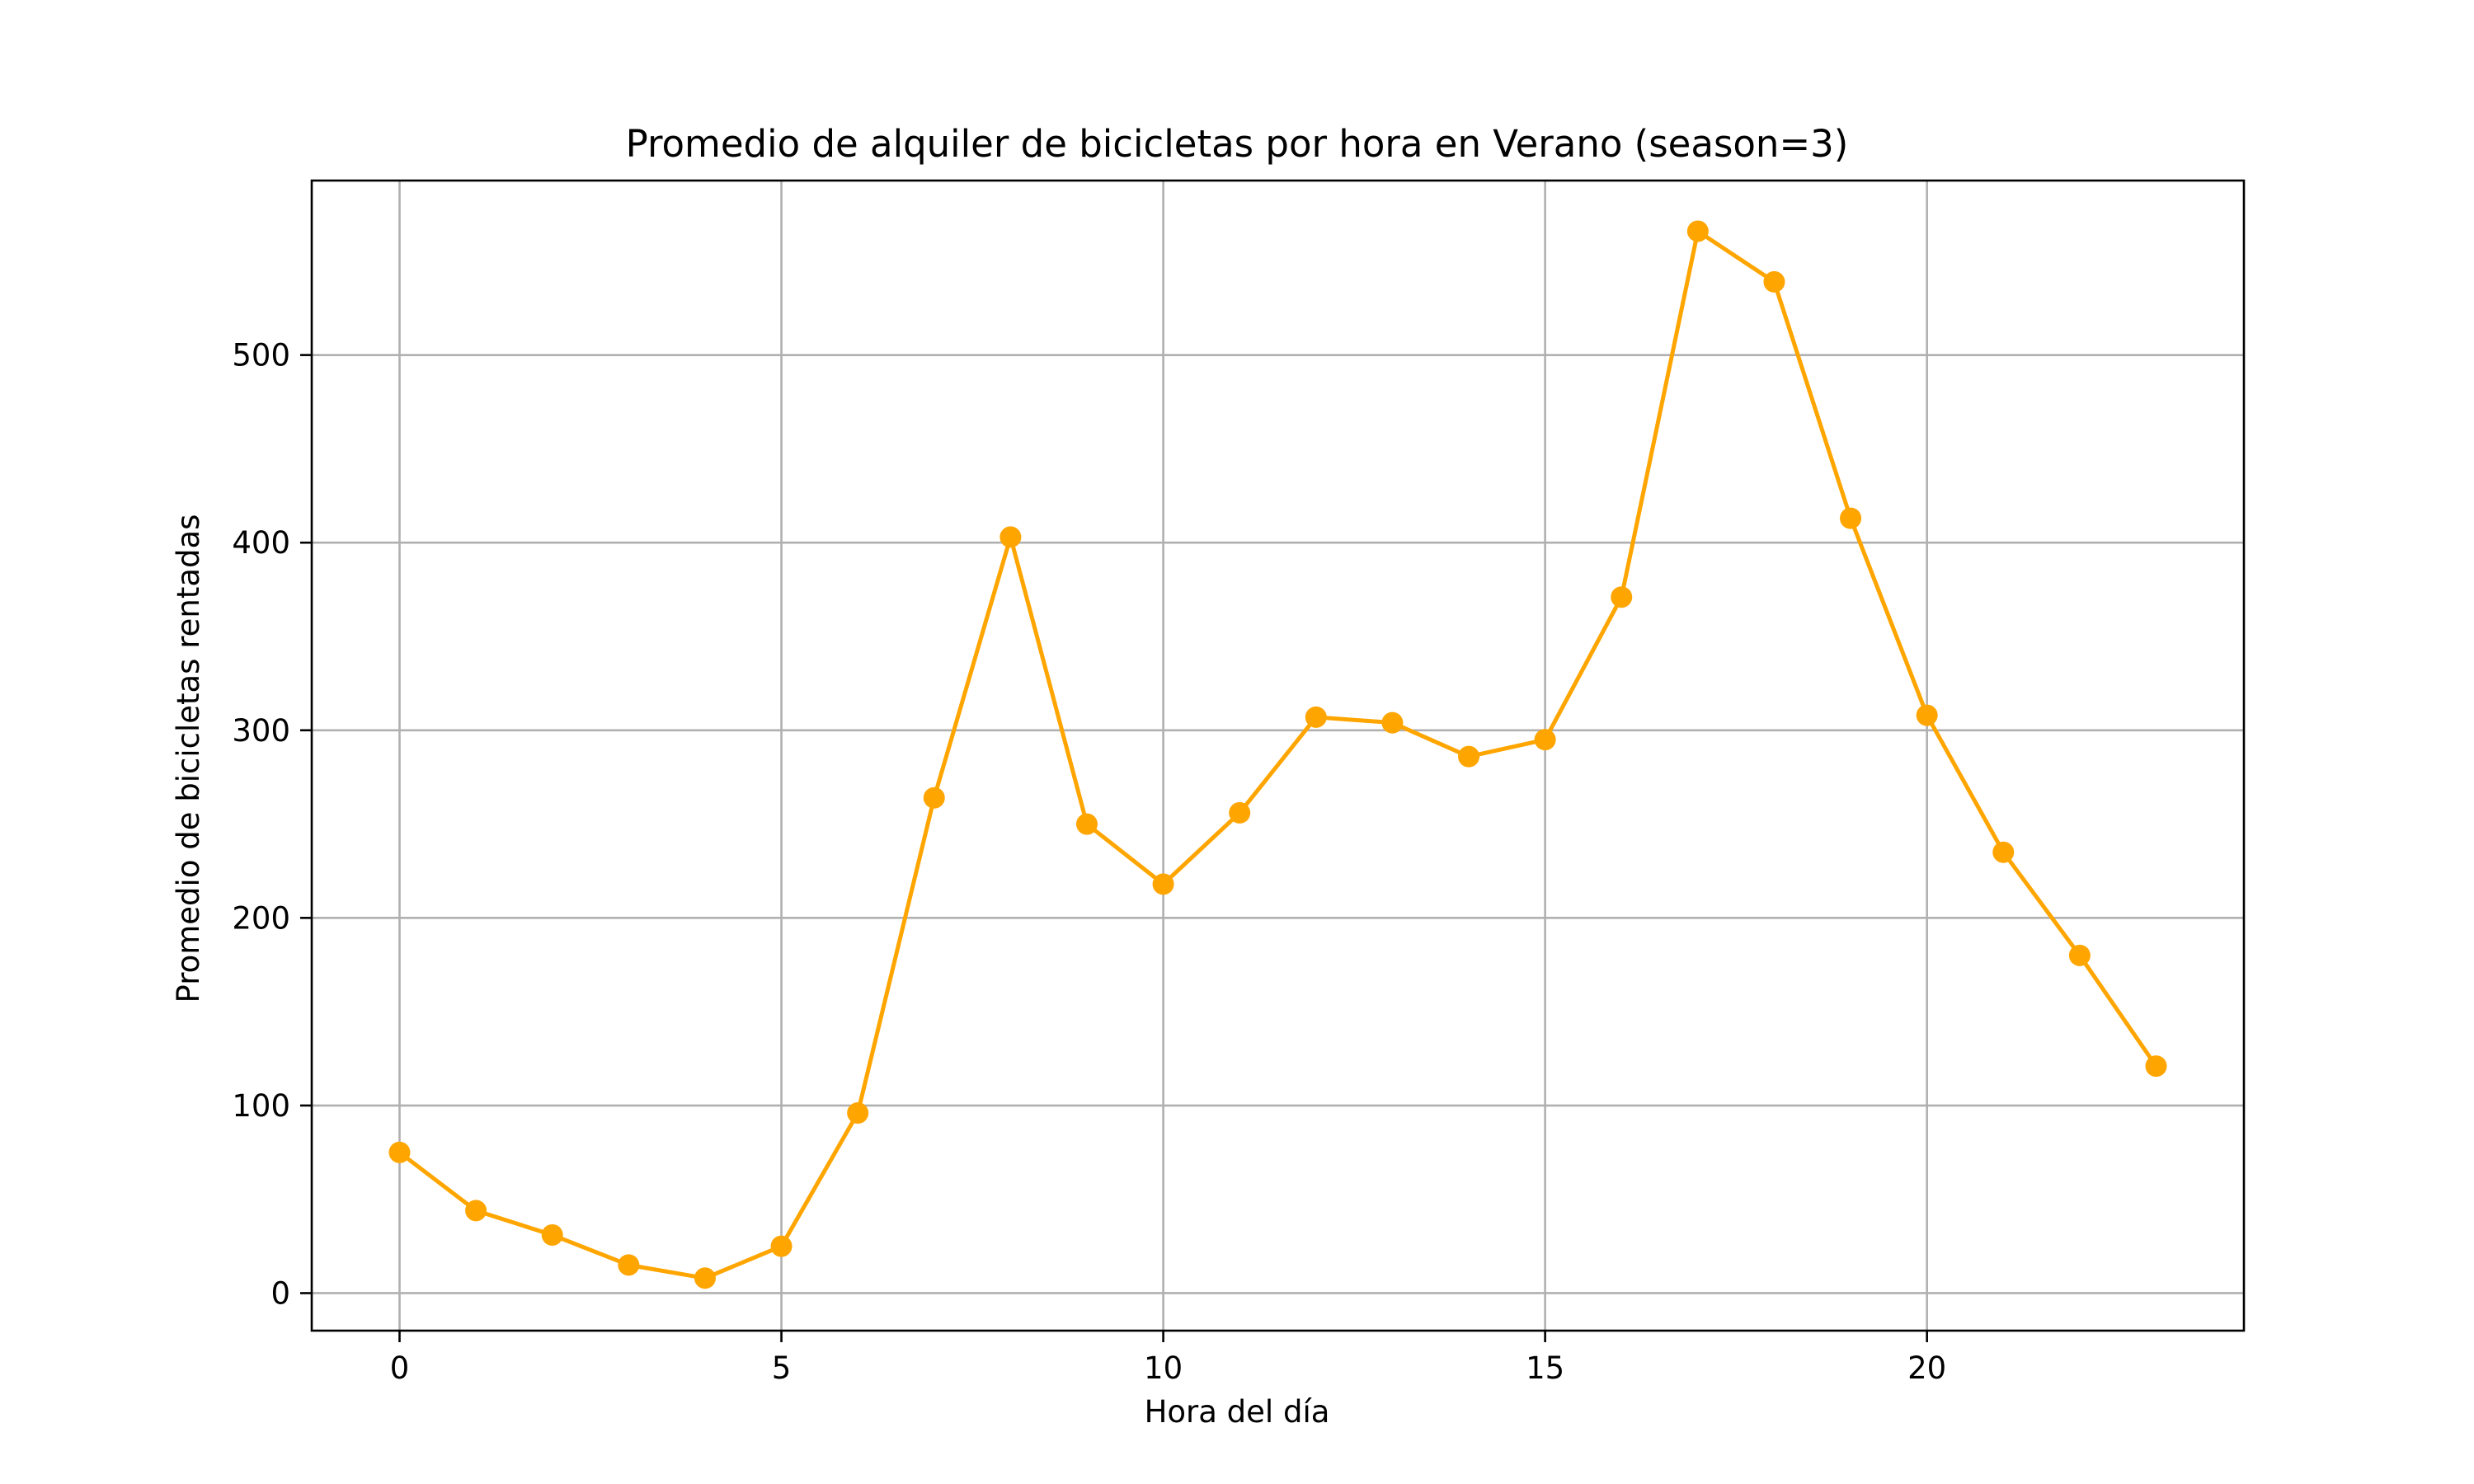 The height and width of the screenshot is (1484, 2474). I want to click on x-tick-label: 10, so click(1163, 1368).